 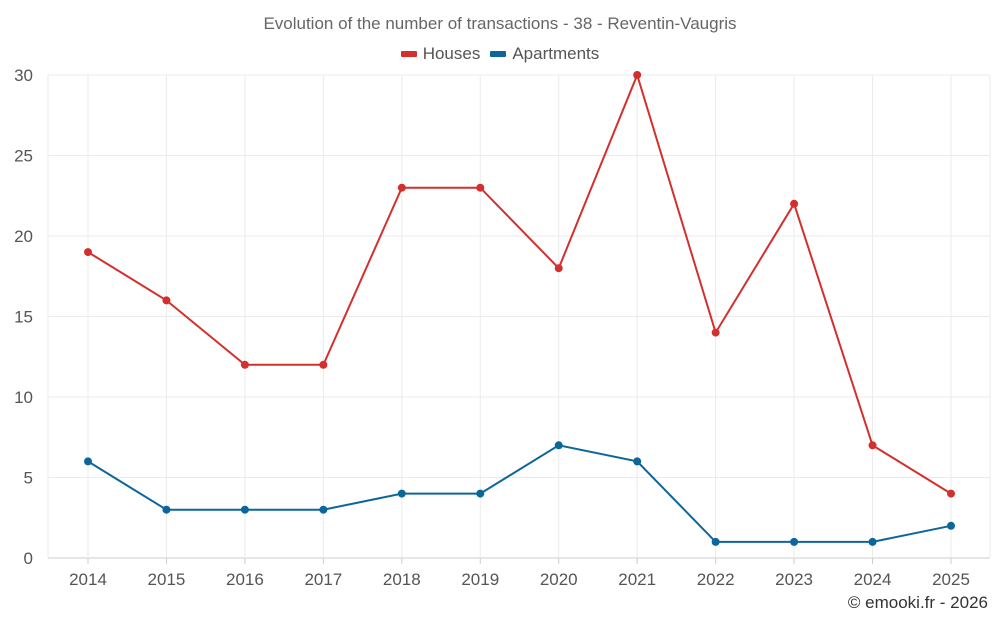 What do you see at coordinates (451, 53) in the screenshot?
I see `legend-label-houses: Houses` at bounding box center [451, 53].